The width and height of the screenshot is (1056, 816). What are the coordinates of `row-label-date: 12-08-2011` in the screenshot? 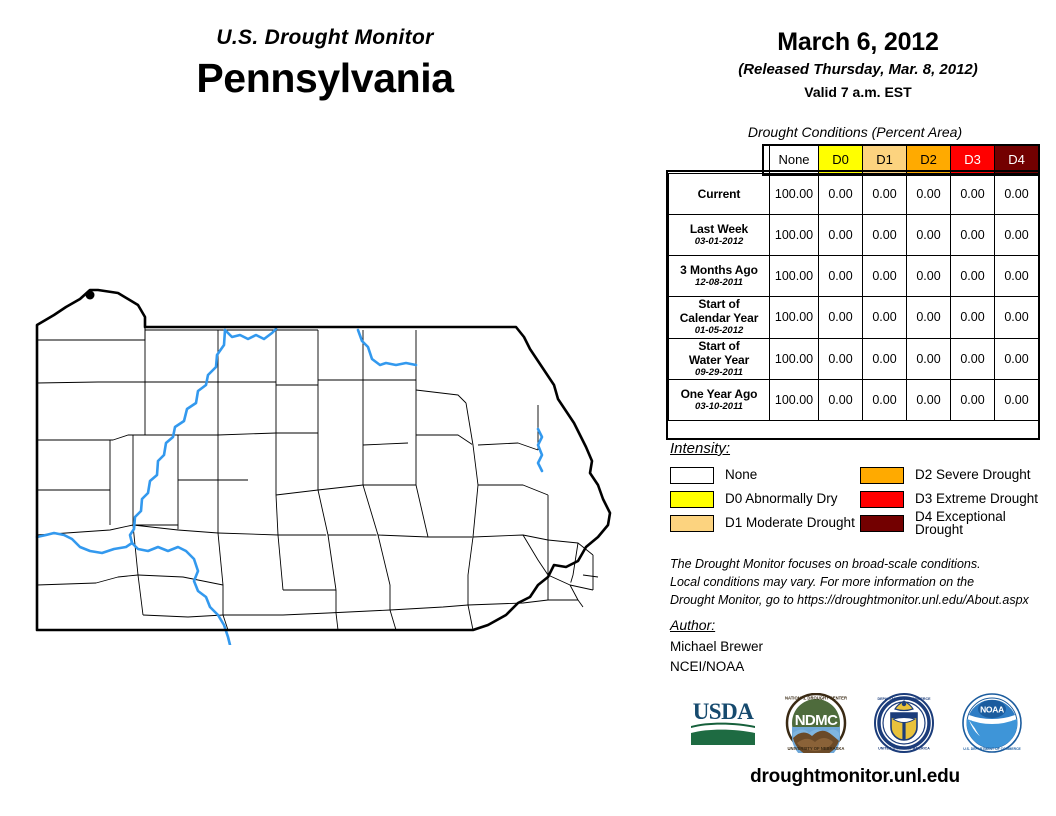 It's located at (719, 282).